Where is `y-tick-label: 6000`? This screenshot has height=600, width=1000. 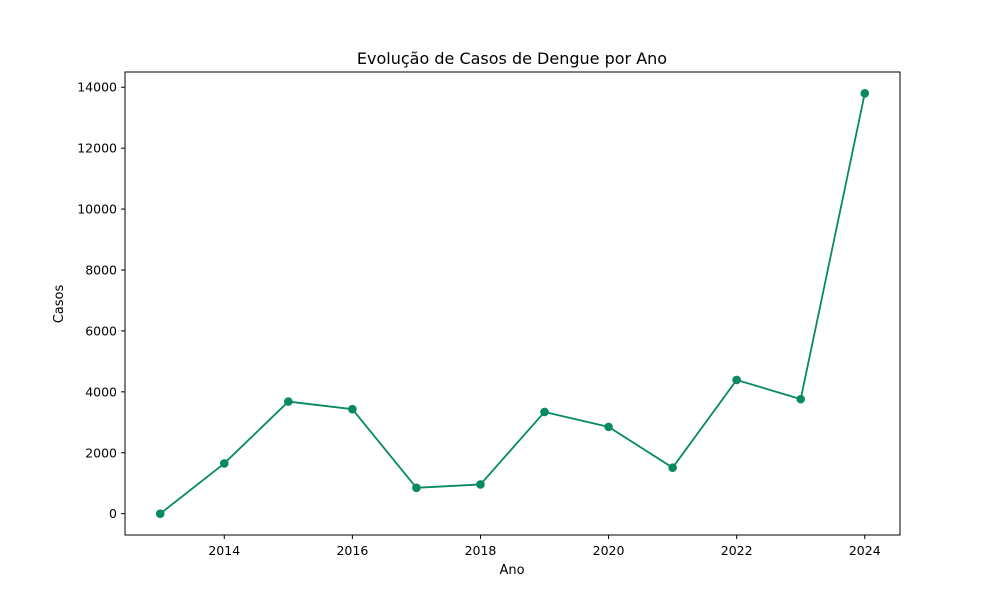 y-tick-label: 6000 is located at coordinates (101, 330).